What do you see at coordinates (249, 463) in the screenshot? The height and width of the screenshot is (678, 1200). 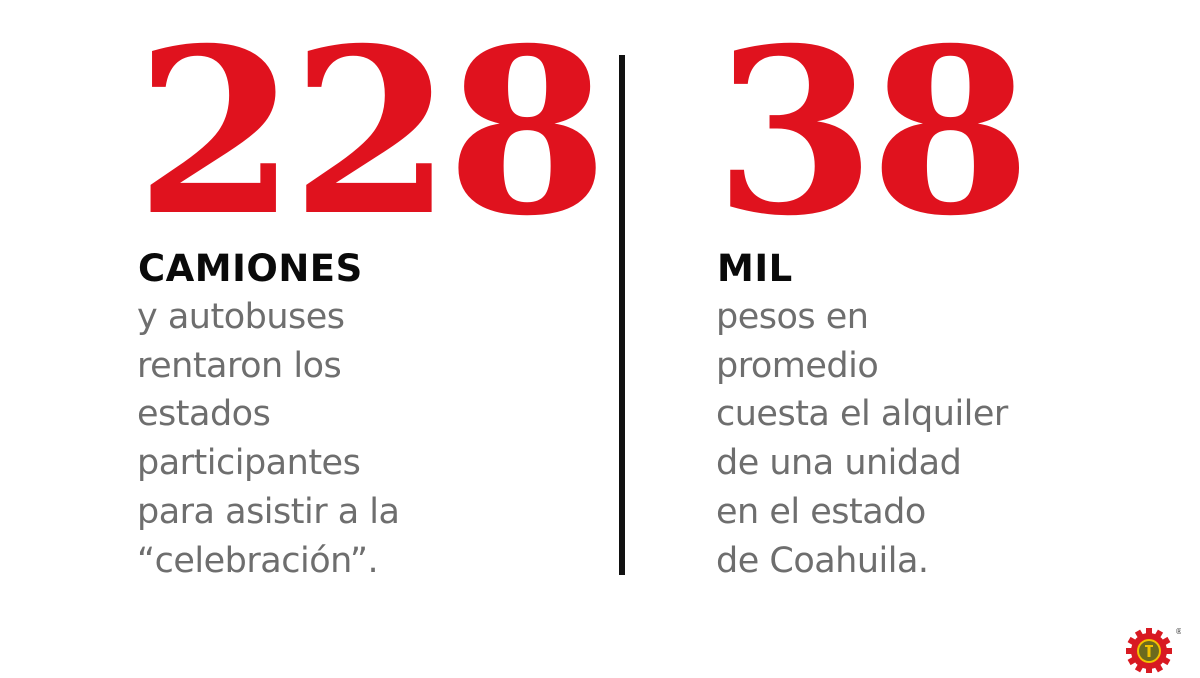 I see `description-line: participantes` at bounding box center [249, 463].